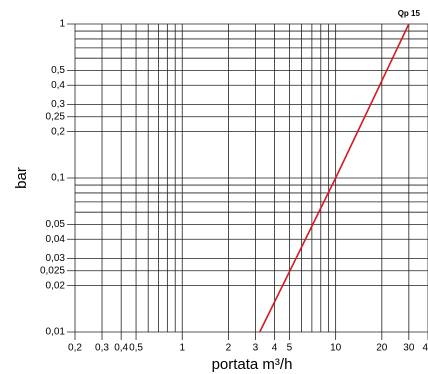 The image size is (428, 374). I want to click on x-axis-label: portata m³/h, so click(252, 364).